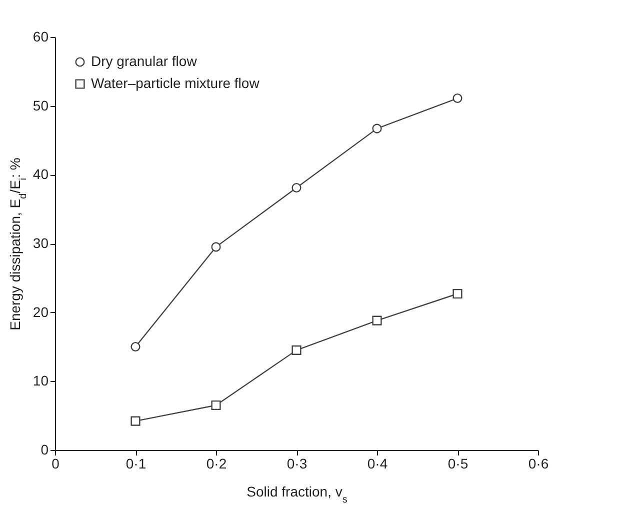 The image size is (621, 522). What do you see at coordinates (144, 61) in the screenshot?
I see `legend-label: Dry granular flow` at bounding box center [144, 61].